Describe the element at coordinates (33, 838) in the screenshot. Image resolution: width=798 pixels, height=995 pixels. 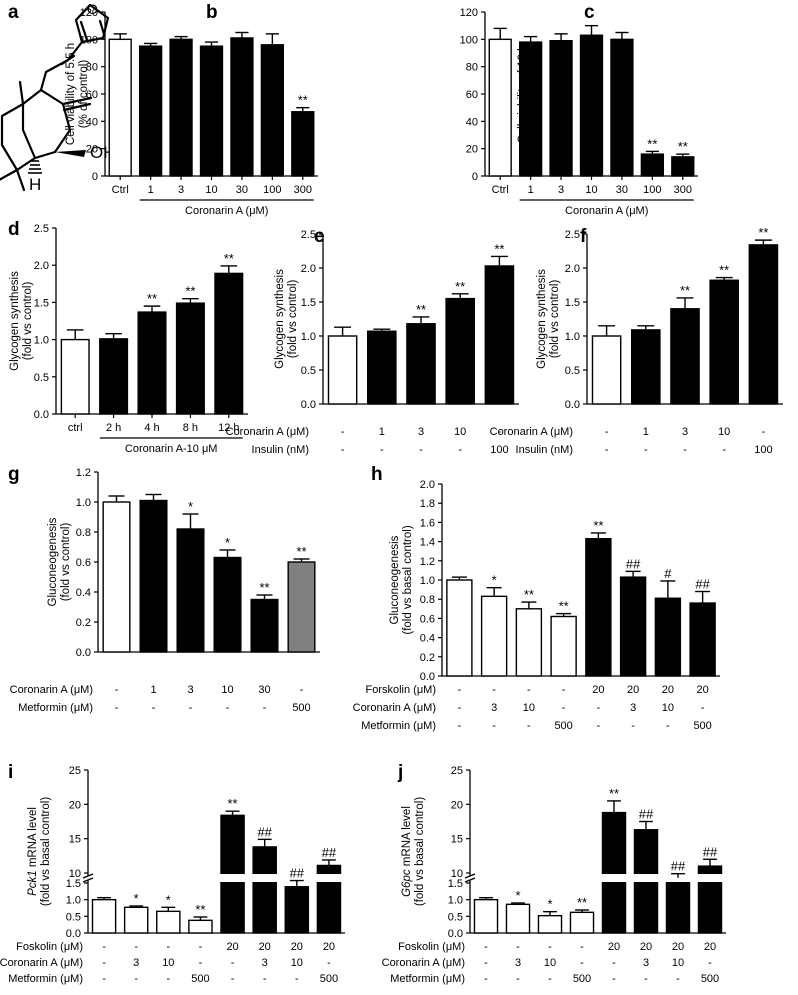
I see `y-axis-label-rest: mRNA level` at that location.